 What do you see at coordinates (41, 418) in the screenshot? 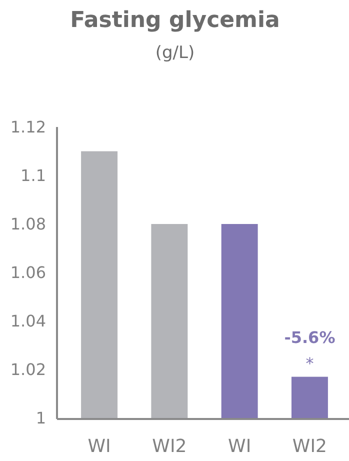
I see `y-tick-label: 1` at bounding box center [41, 418].